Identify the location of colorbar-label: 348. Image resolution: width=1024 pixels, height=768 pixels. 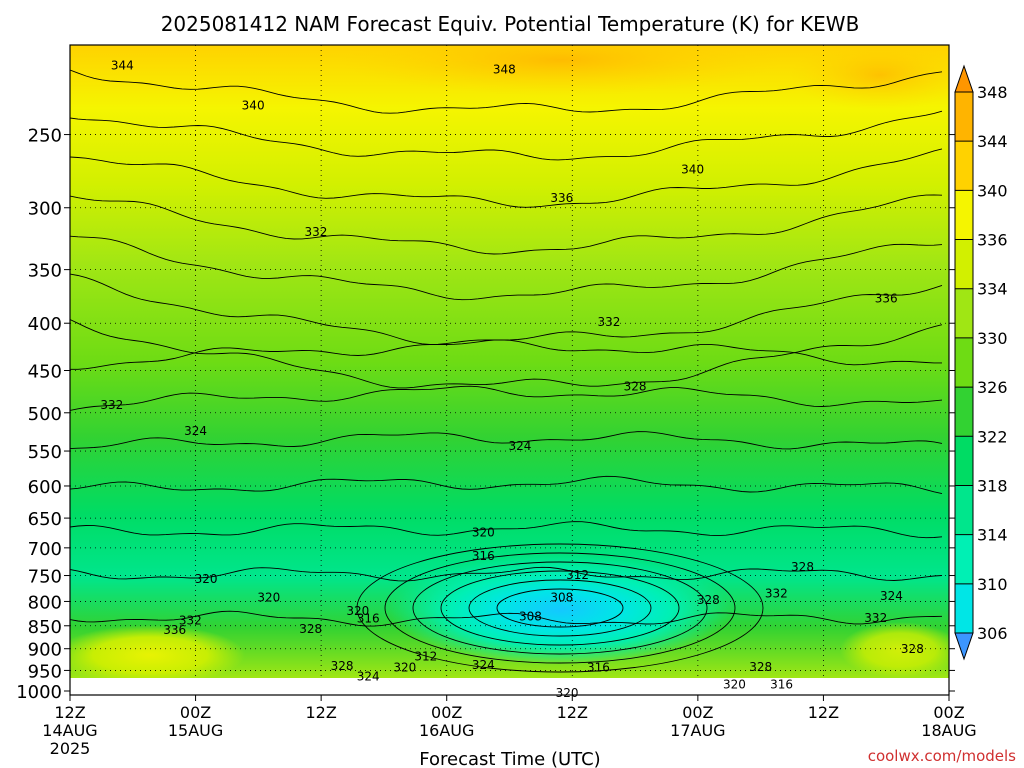
(992, 92).